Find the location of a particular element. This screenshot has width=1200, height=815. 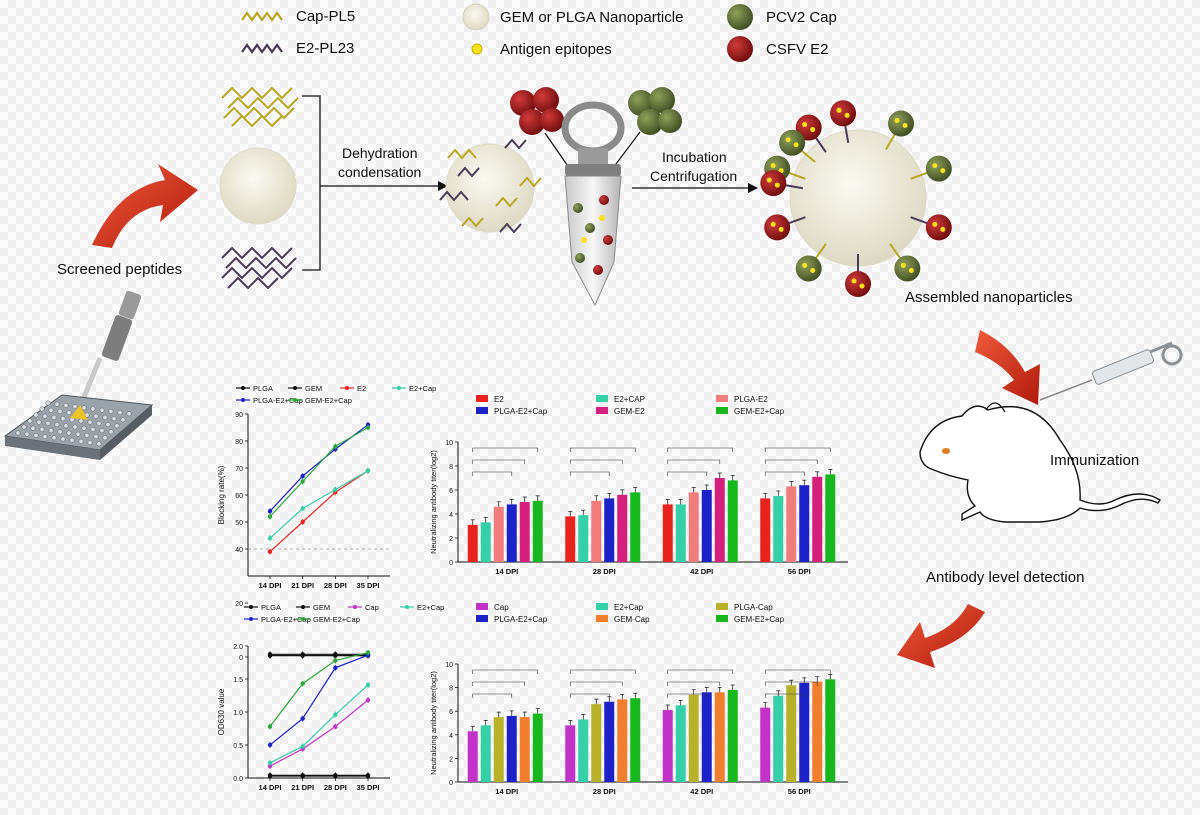

immunization-label: Immunization is located at coordinates (1094, 460).